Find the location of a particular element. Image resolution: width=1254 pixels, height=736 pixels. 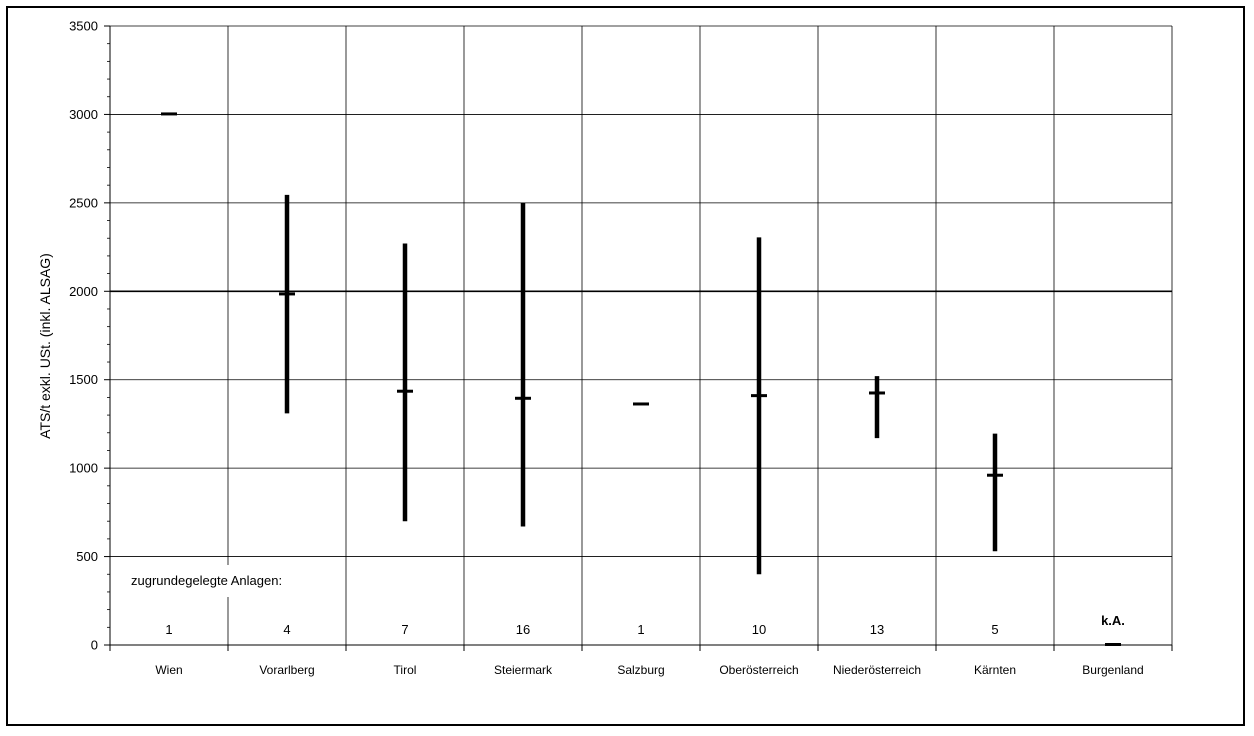

plant-count-label: 7 is located at coordinates (404, 629).